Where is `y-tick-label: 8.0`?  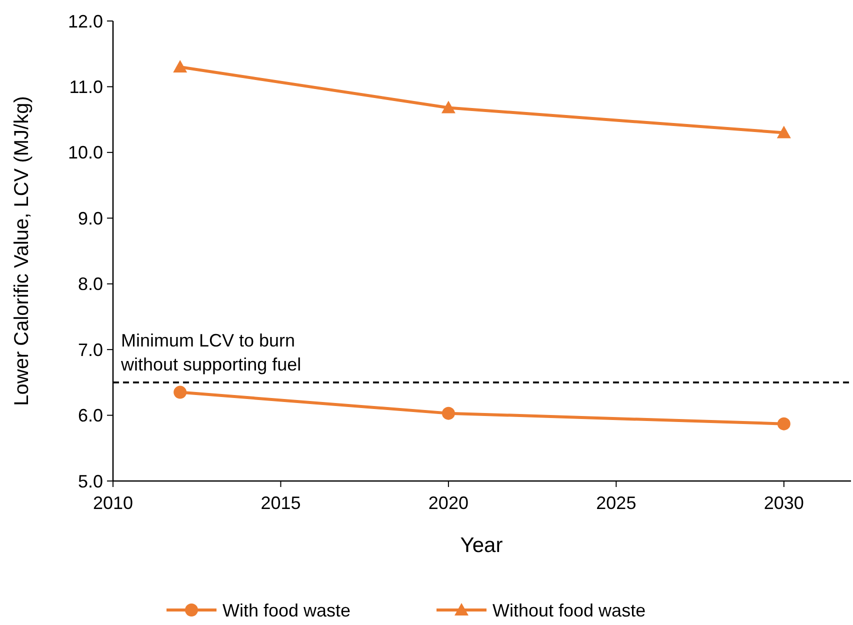
y-tick-label: 8.0 is located at coordinates (90, 284).